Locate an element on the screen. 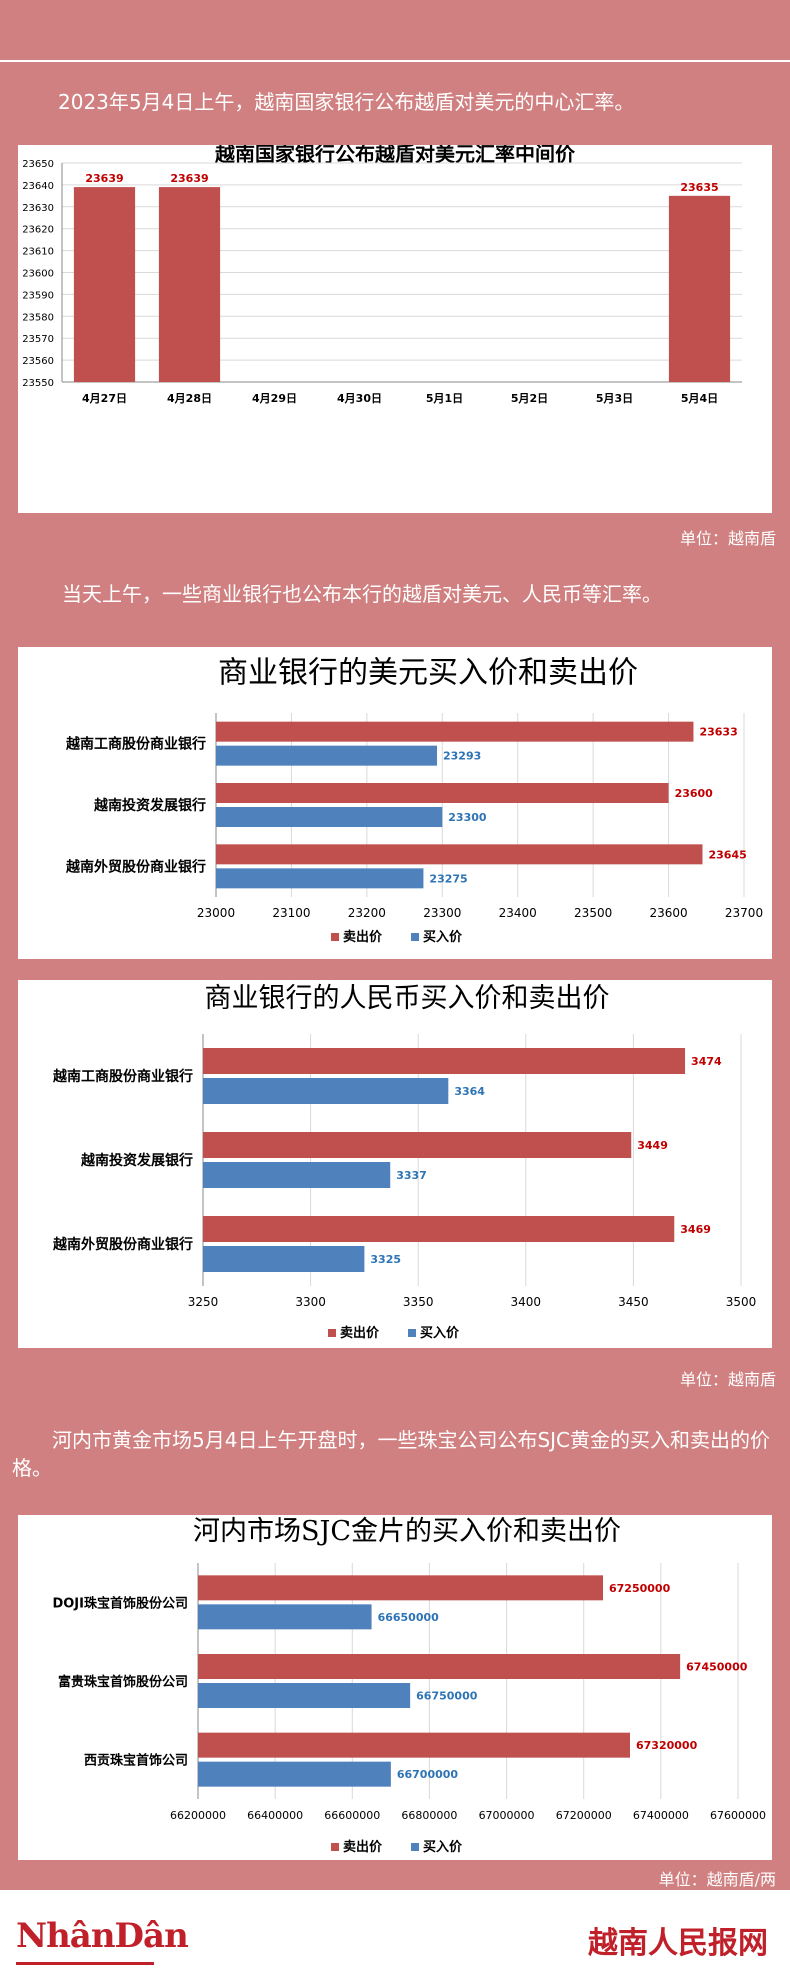 The width and height of the screenshot is (790, 1975). unit-label-2: 单位：越南盾 is located at coordinates (727, 1379).